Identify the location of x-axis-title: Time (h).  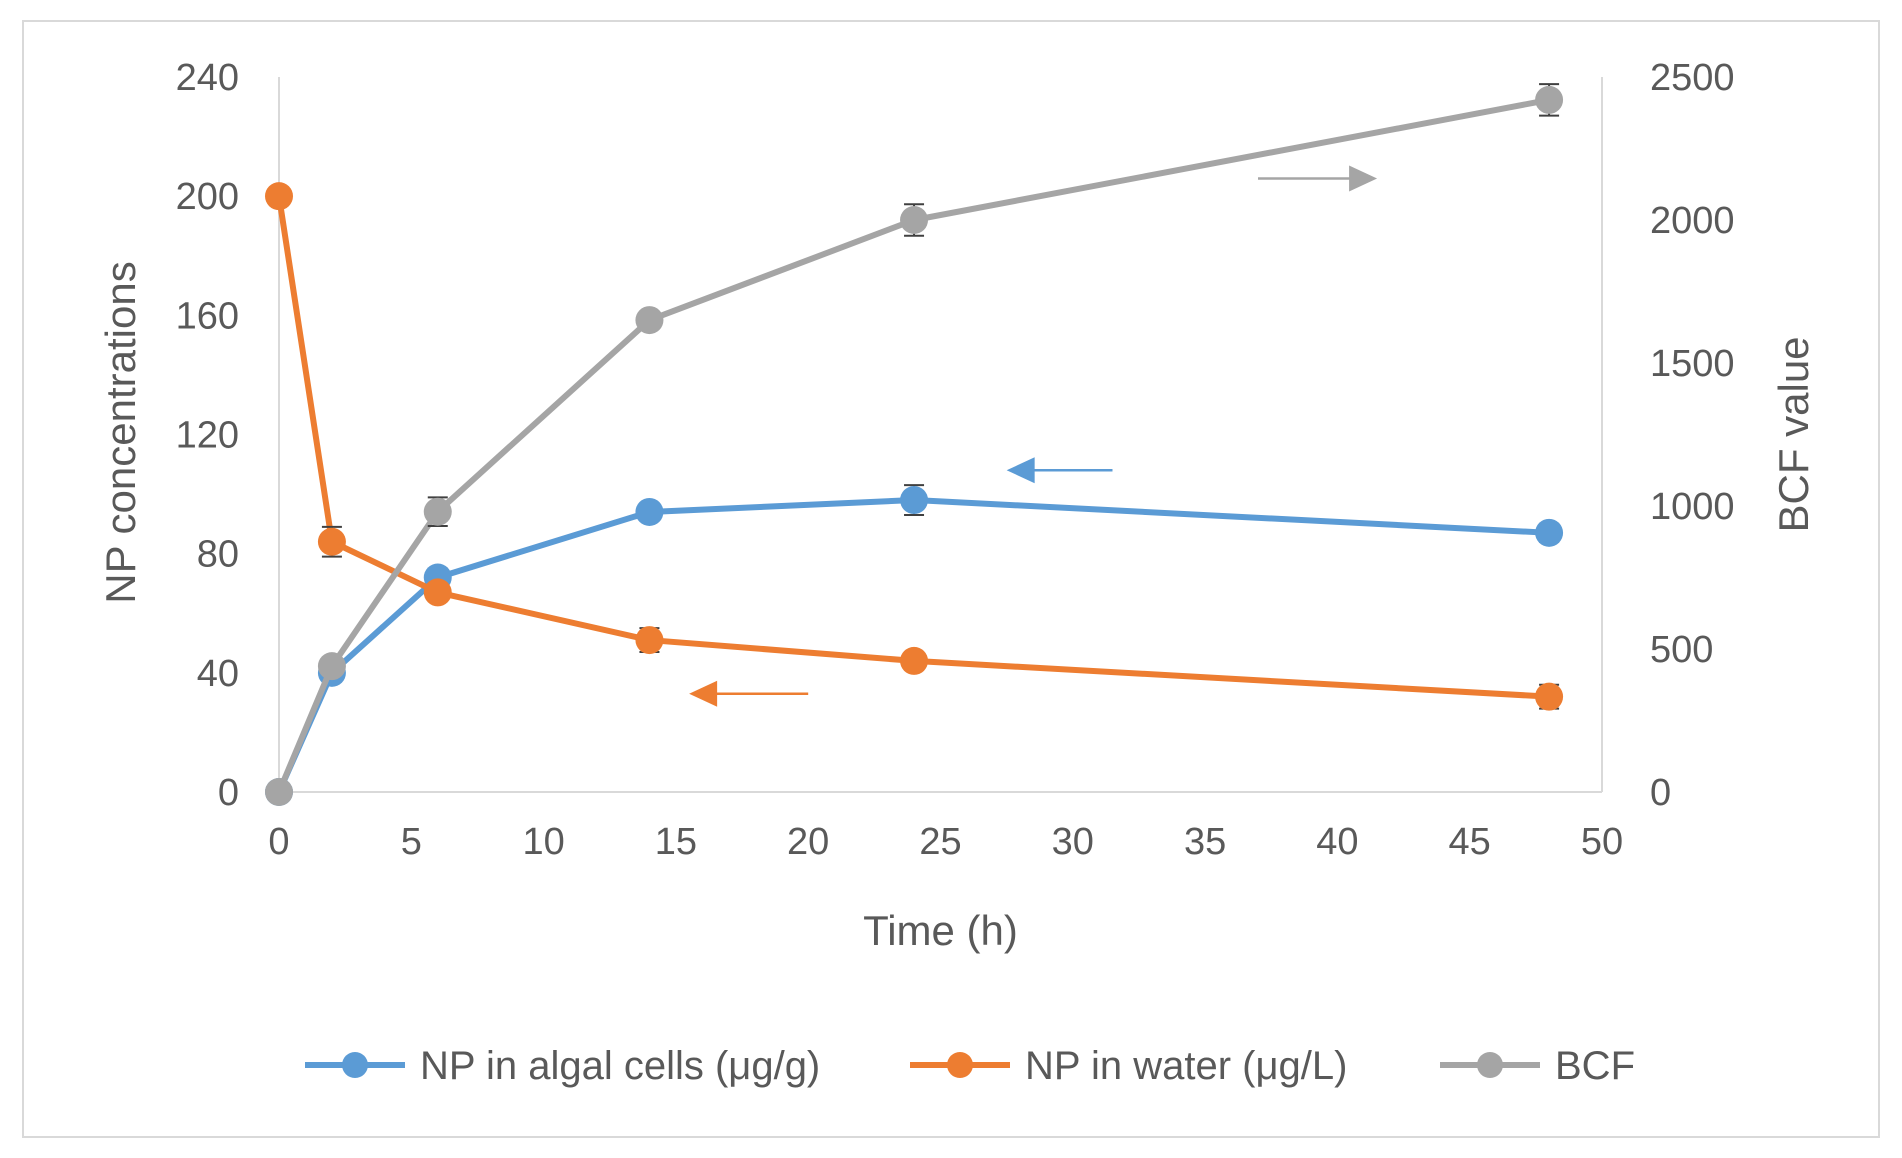
(940, 930).